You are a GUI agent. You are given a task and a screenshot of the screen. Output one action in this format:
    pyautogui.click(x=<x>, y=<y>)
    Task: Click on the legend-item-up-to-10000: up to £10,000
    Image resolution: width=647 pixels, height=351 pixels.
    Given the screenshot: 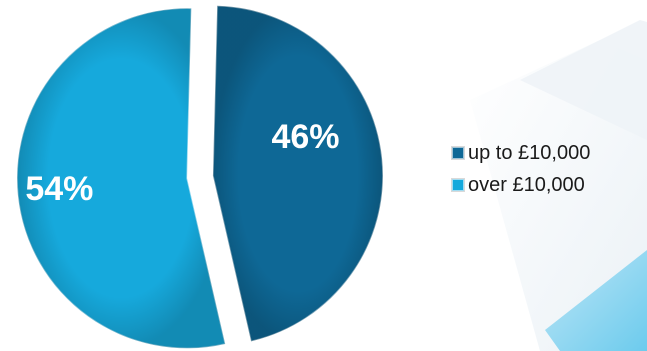 What is the action you would take?
    pyautogui.click(x=521, y=153)
    